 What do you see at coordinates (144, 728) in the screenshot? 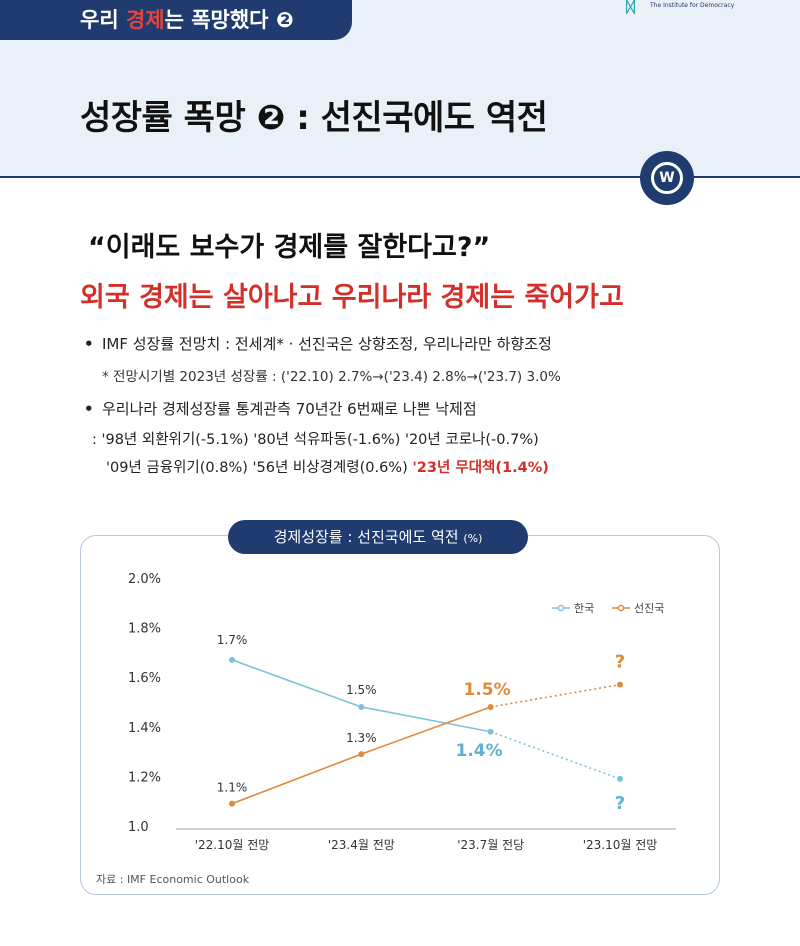
I see `y-tick-label: 1.4%` at bounding box center [144, 728].